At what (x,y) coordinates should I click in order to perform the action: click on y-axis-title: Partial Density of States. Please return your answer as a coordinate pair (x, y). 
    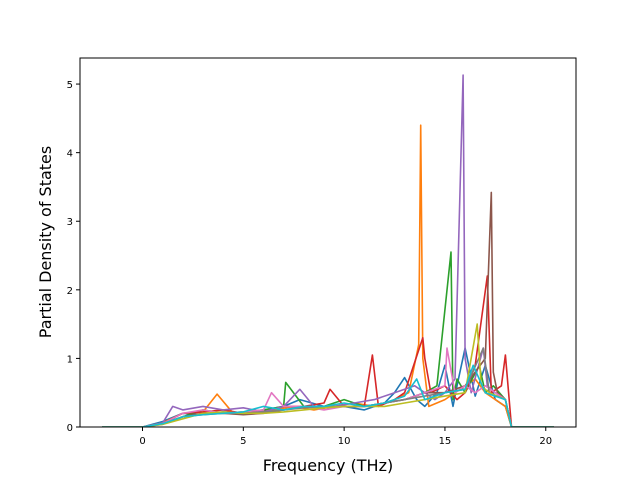
    Looking at the image, I should click on (45, 242).